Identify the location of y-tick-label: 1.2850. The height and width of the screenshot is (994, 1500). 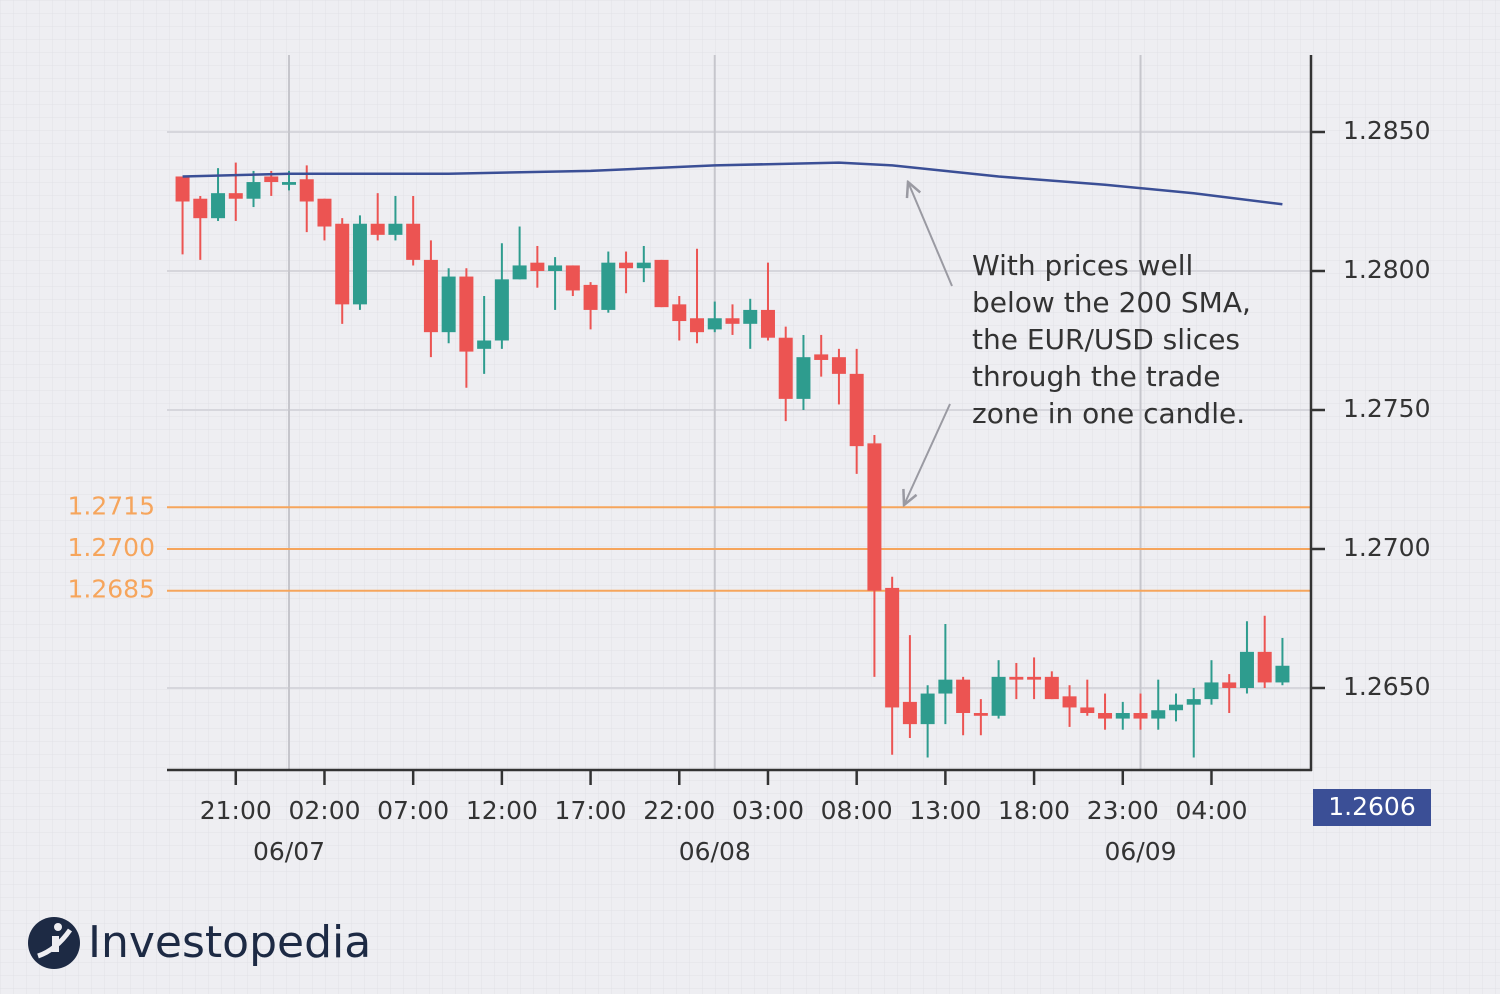
(1386, 130).